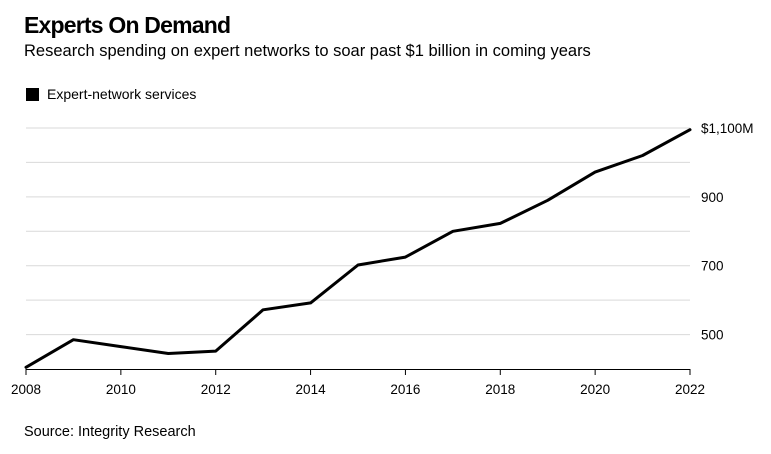 The width and height of the screenshot is (771, 454). I want to click on x-tick-label-2010: 2010, so click(121, 389).